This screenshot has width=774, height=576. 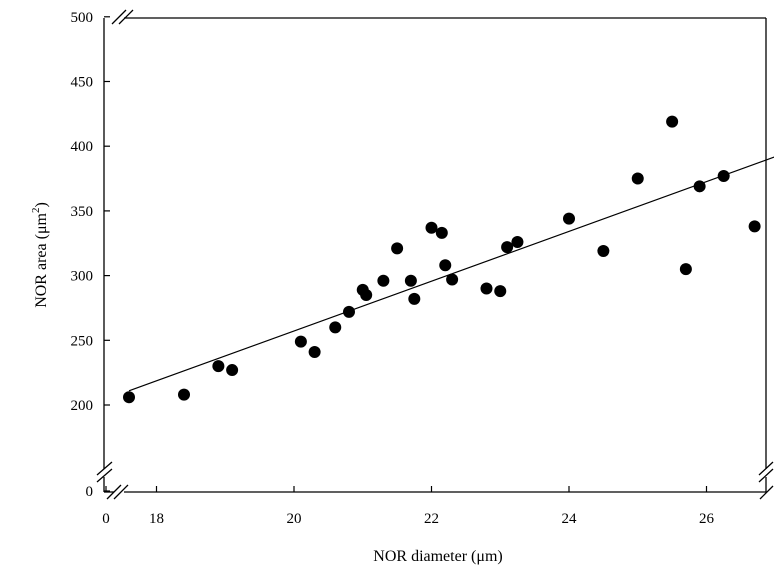 I want to click on y-axis-title: NOR area (μm2), so click(x=40, y=255).